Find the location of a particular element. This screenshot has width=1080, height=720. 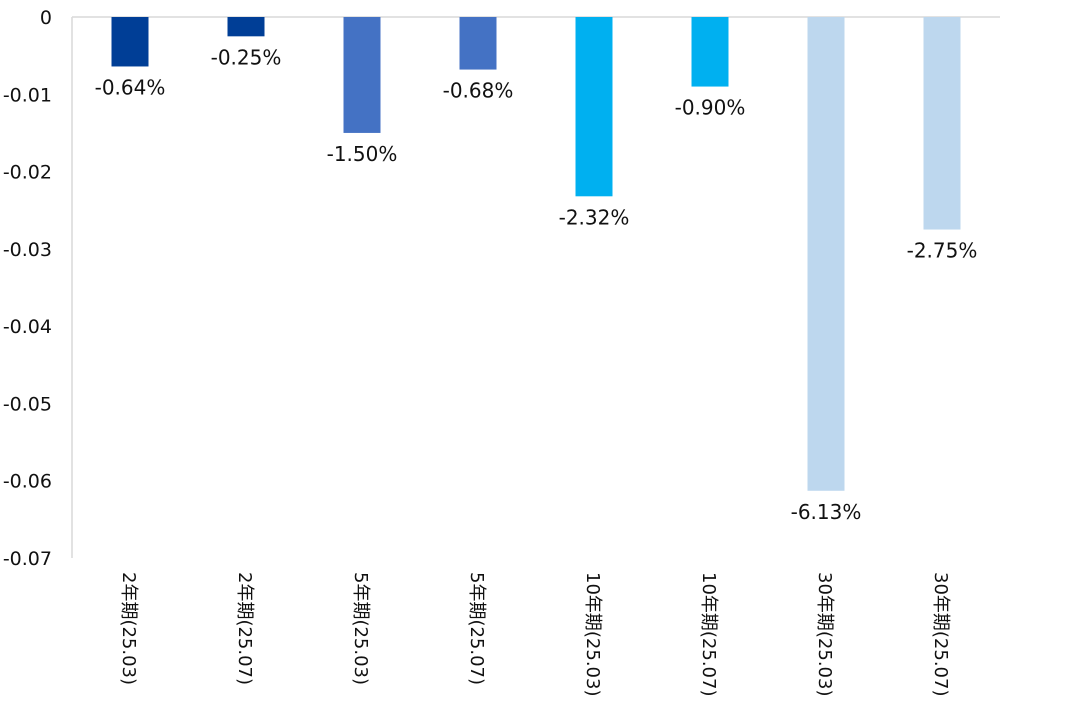

y-axis-ticks: 0 -0.01 -0.02 -0.03 -0.04 -0.05 -0.06 -0.07 is located at coordinates (27, 288).